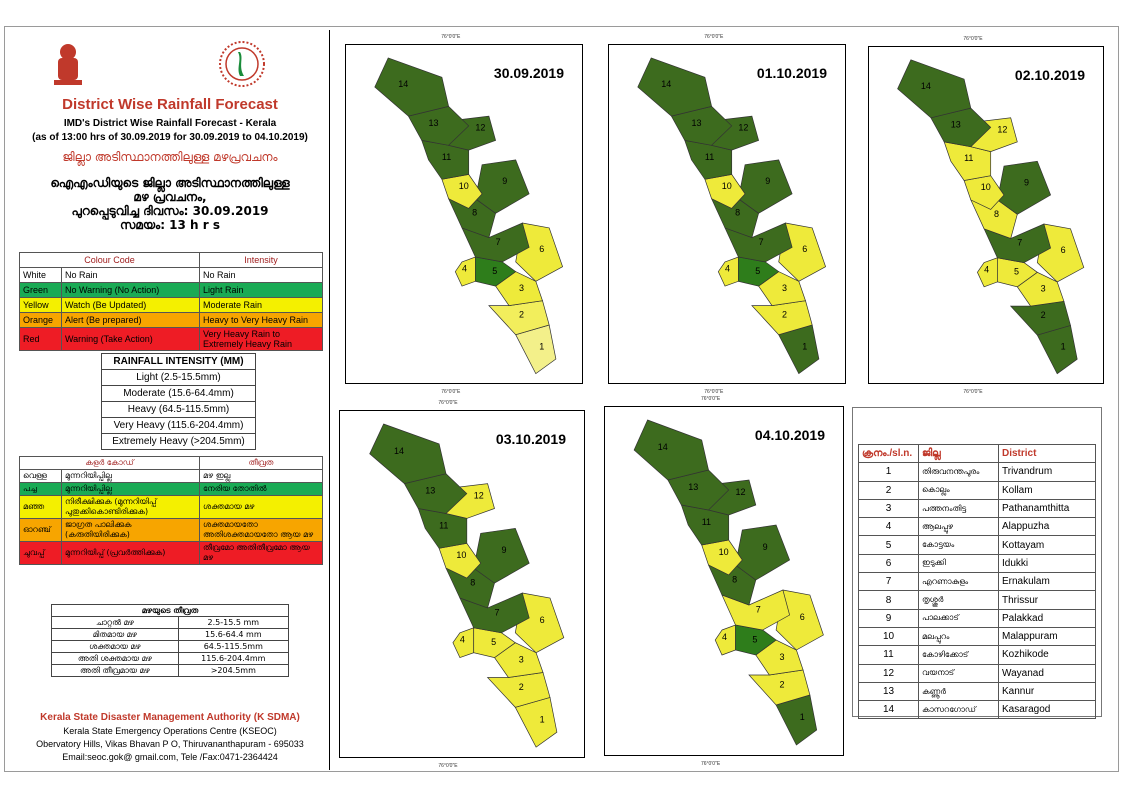 Image resolution: width=1123 pixels, height=794 pixels. I want to click on page-title: District Wise Rainfall Forecast, so click(170, 104).